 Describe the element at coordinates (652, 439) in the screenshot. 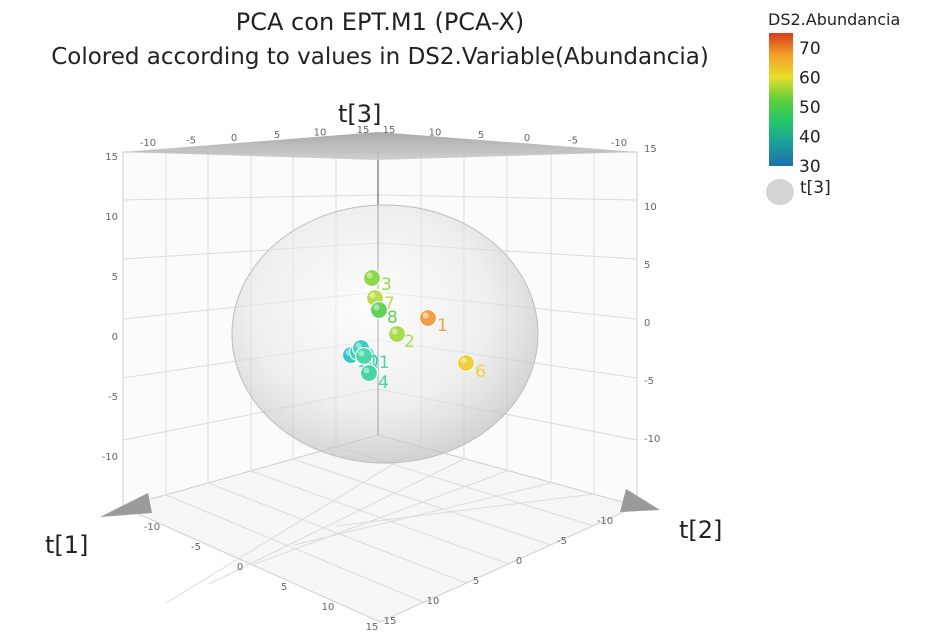

I see `right-tick-label: -10` at that location.